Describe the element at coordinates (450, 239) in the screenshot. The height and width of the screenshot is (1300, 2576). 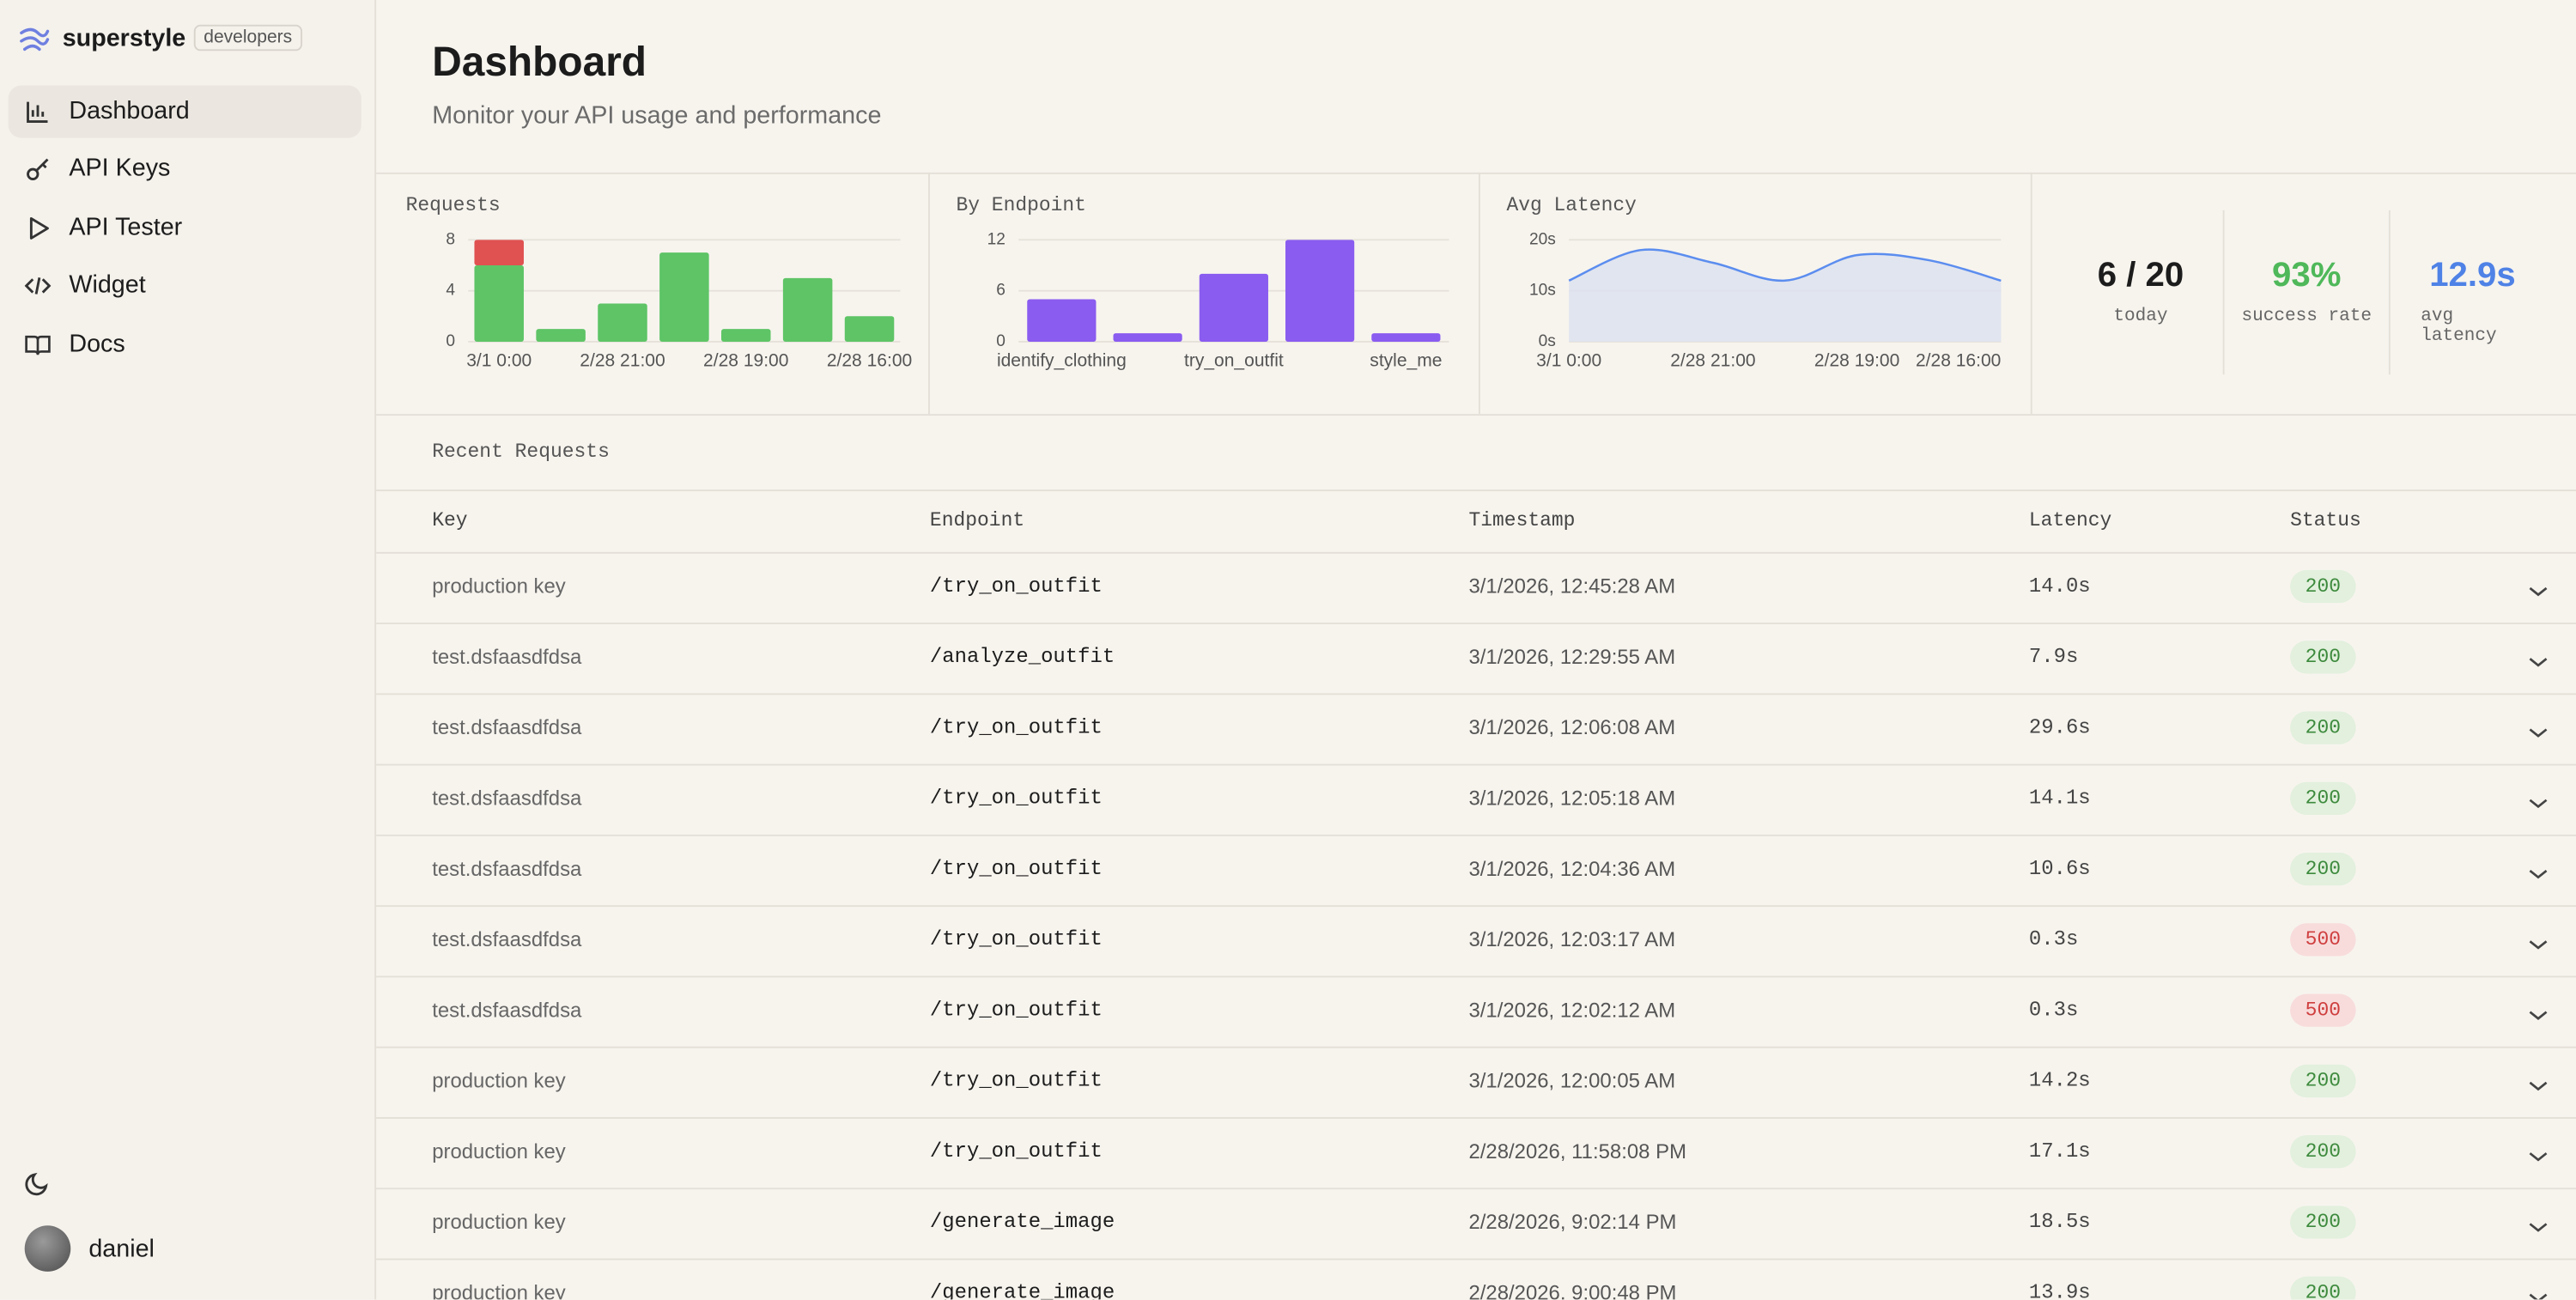
I see `y-tick-label: 8` at that location.